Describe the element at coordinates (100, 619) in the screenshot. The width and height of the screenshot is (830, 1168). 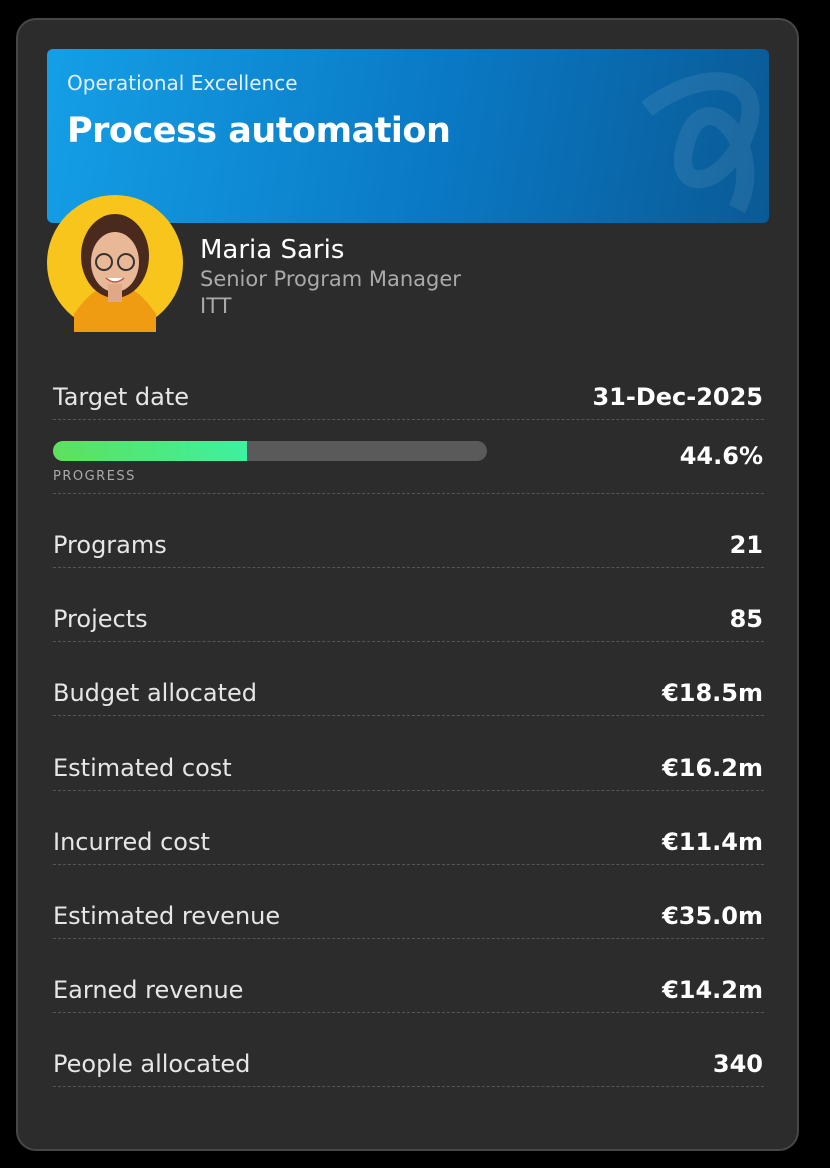
I see `row-label: Projects` at that location.